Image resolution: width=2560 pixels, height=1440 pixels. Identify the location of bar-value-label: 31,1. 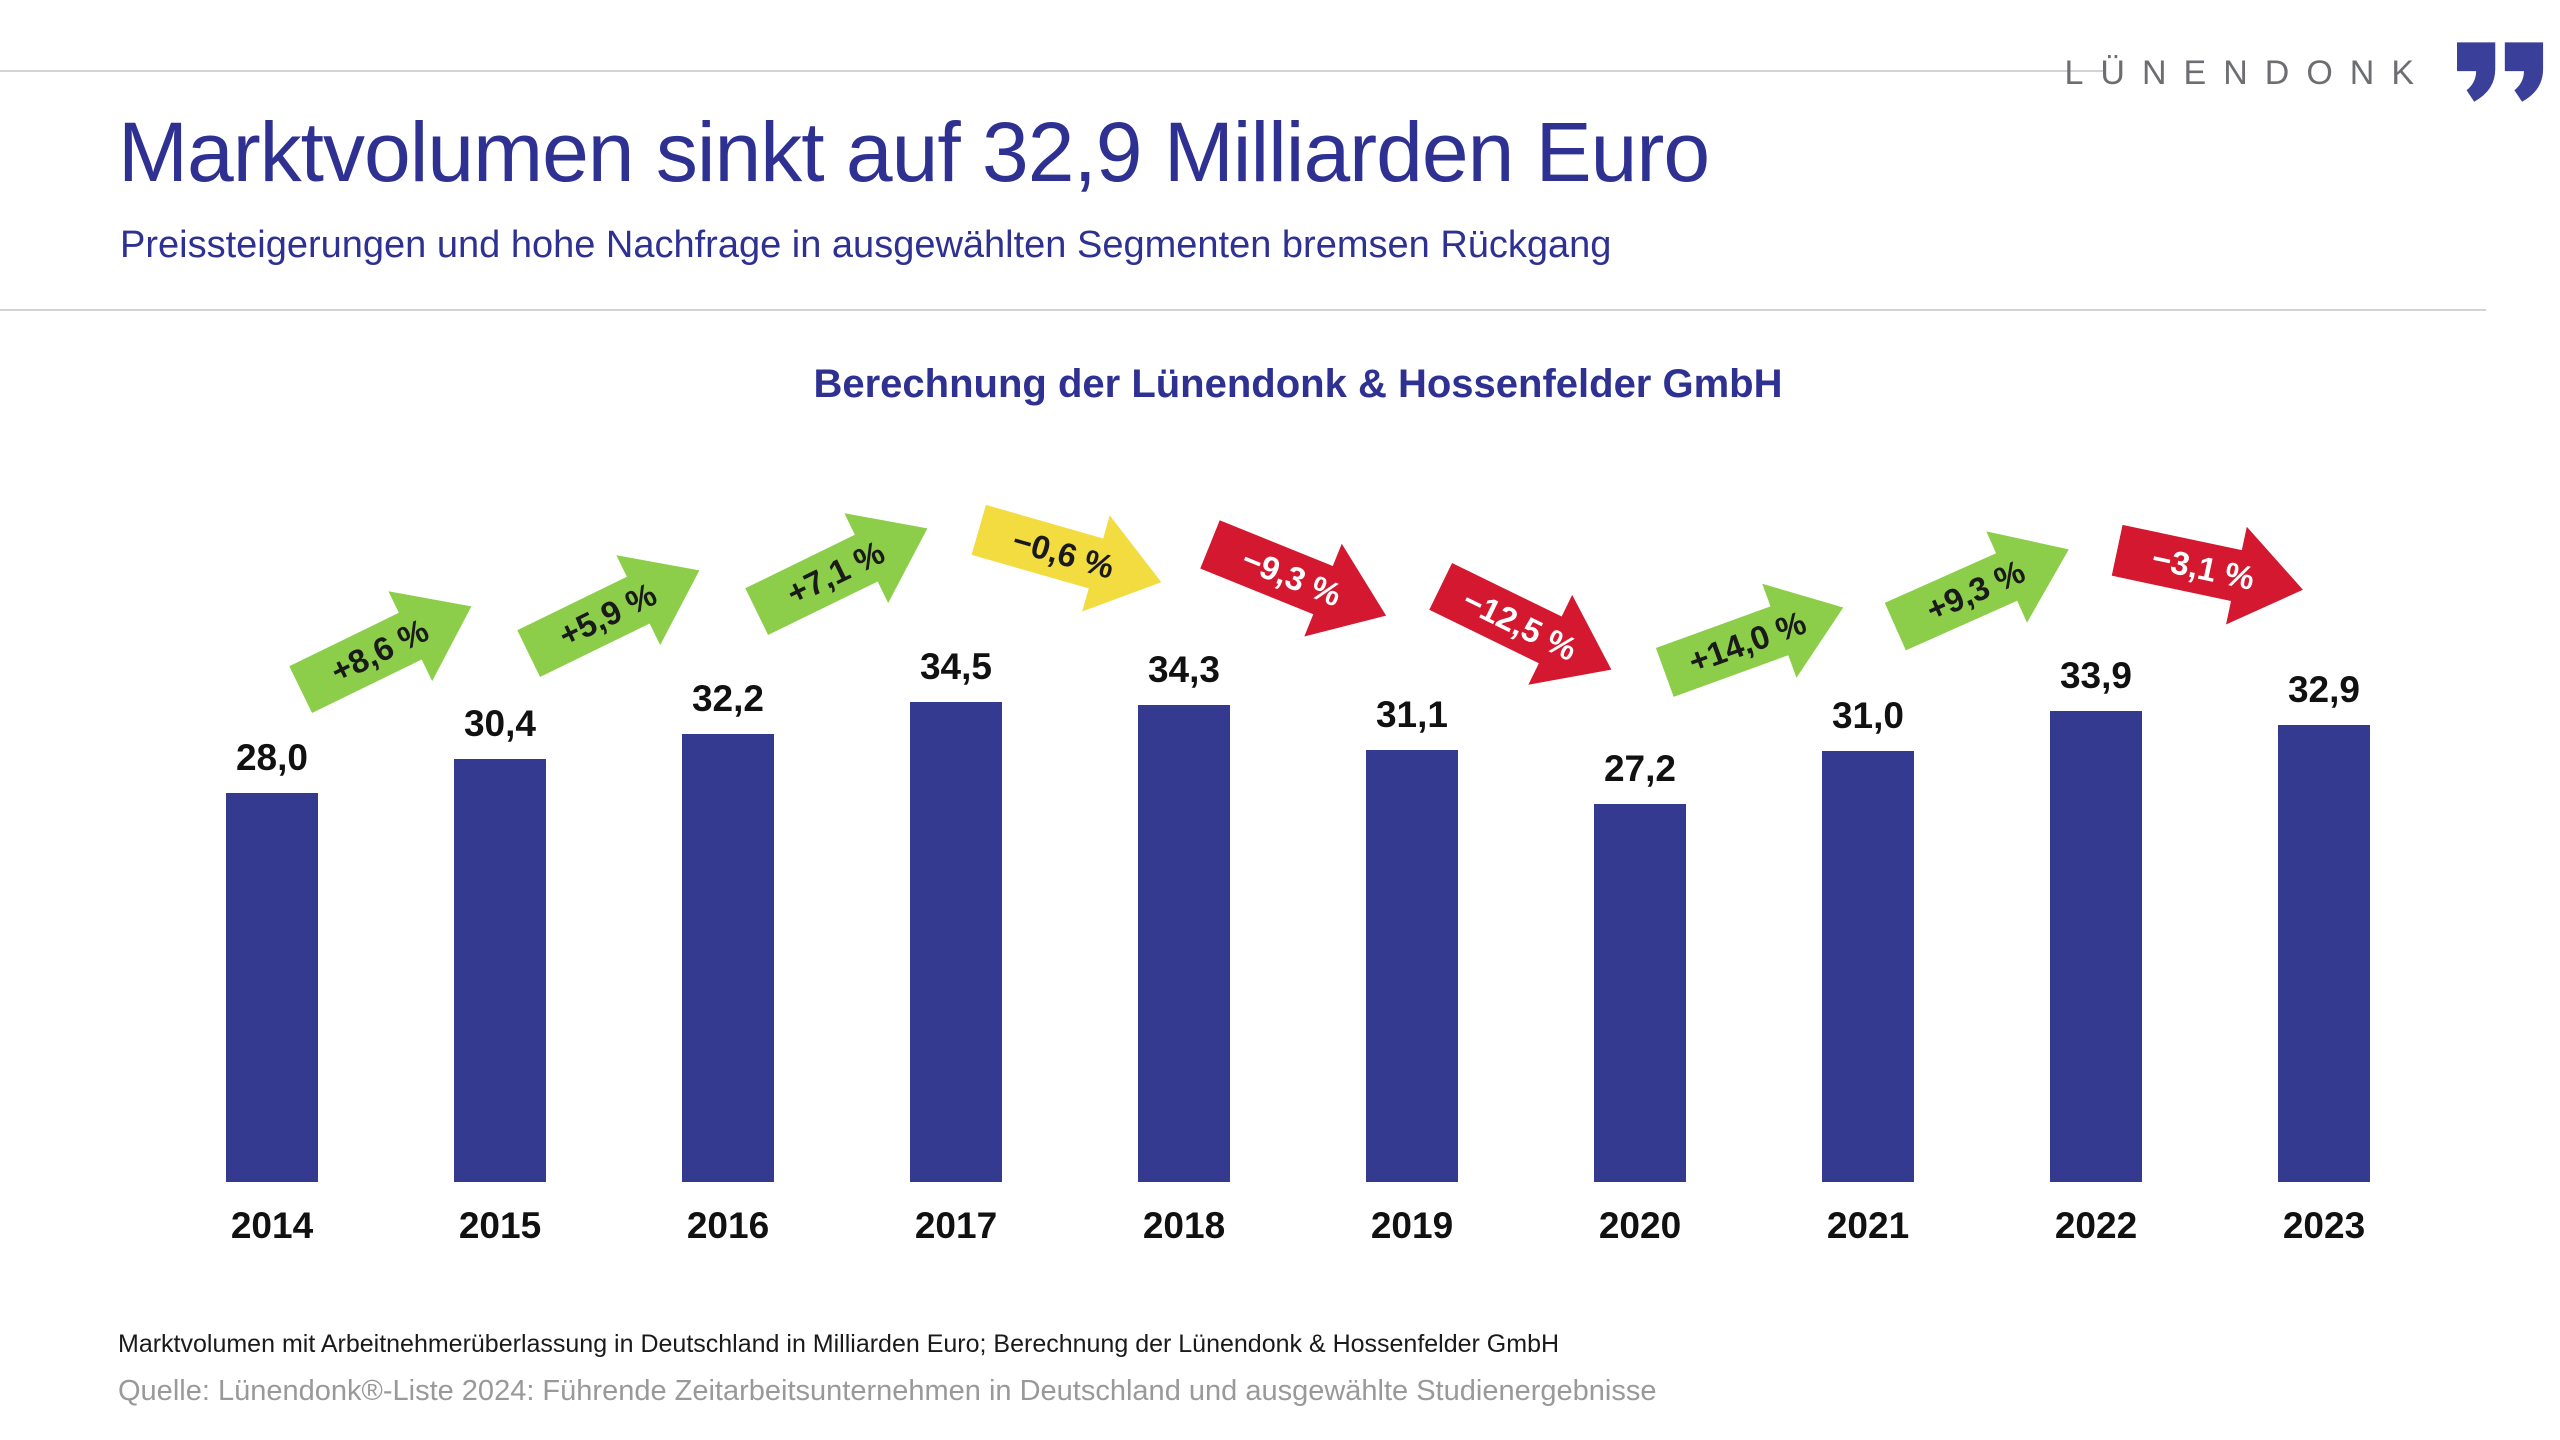
(1411, 714).